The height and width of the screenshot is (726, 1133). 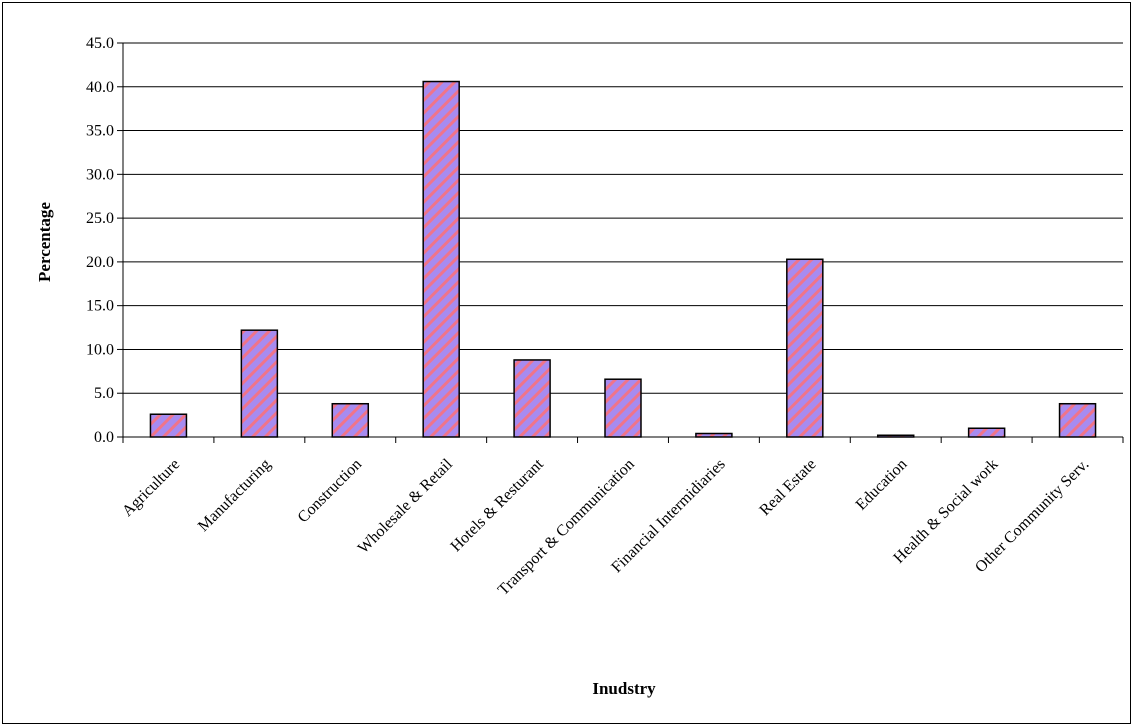 What do you see at coordinates (100, 131) in the screenshot?
I see `y-tick-label: 35.0` at bounding box center [100, 131].